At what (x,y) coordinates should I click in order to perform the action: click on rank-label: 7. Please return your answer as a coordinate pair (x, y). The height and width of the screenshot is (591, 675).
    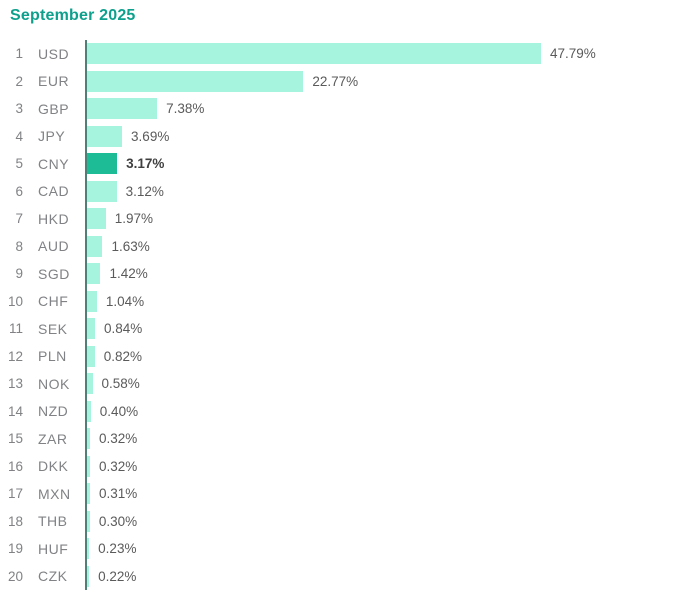
    Looking at the image, I should click on (19, 219).